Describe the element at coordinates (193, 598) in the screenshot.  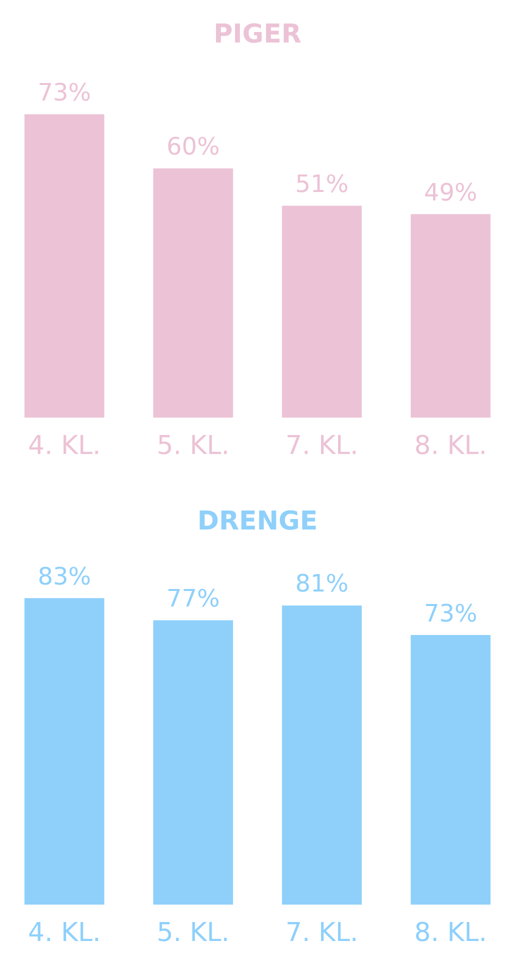
I see `data-label: 77%` at that location.